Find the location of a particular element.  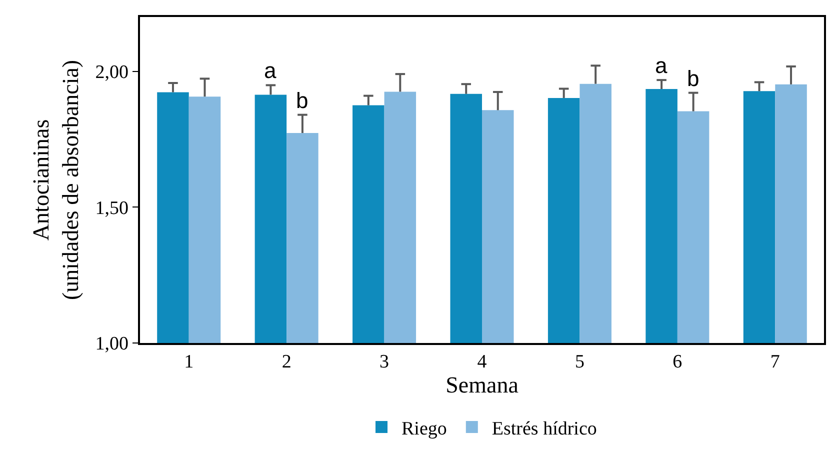

x-tick-label: 7 is located at coordinates (775, 362).